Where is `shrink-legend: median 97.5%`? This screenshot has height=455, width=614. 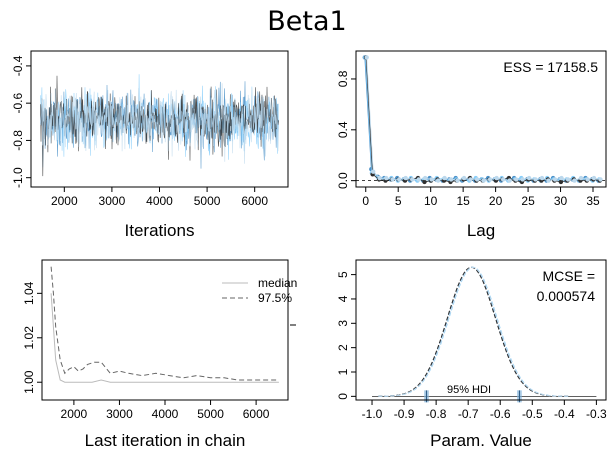 shrink-legend: median 97.5% is located at coordinates (259, 290).